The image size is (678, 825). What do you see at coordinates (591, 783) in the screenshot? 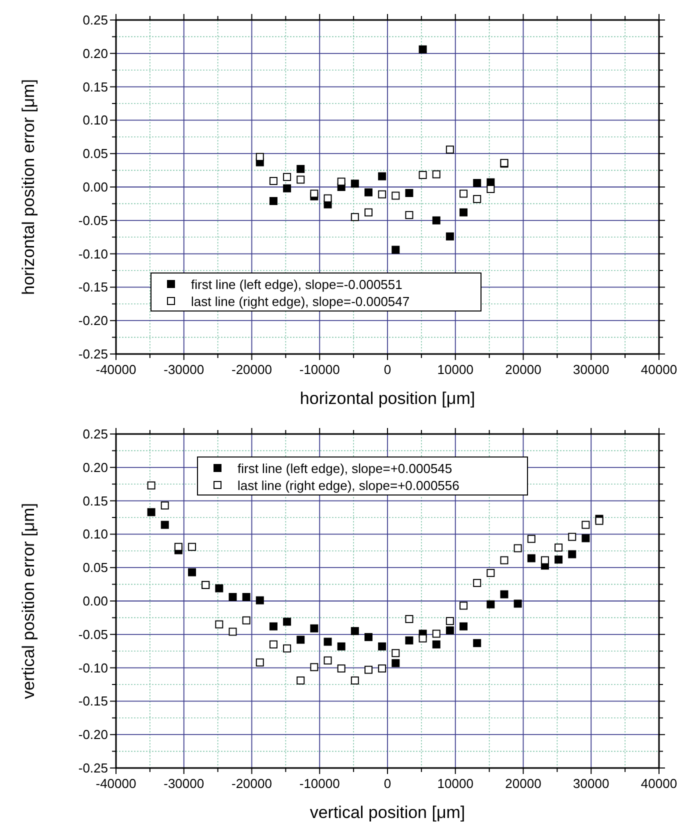
I see `x-tick-label: 30000` at bounding box center [591, 783].